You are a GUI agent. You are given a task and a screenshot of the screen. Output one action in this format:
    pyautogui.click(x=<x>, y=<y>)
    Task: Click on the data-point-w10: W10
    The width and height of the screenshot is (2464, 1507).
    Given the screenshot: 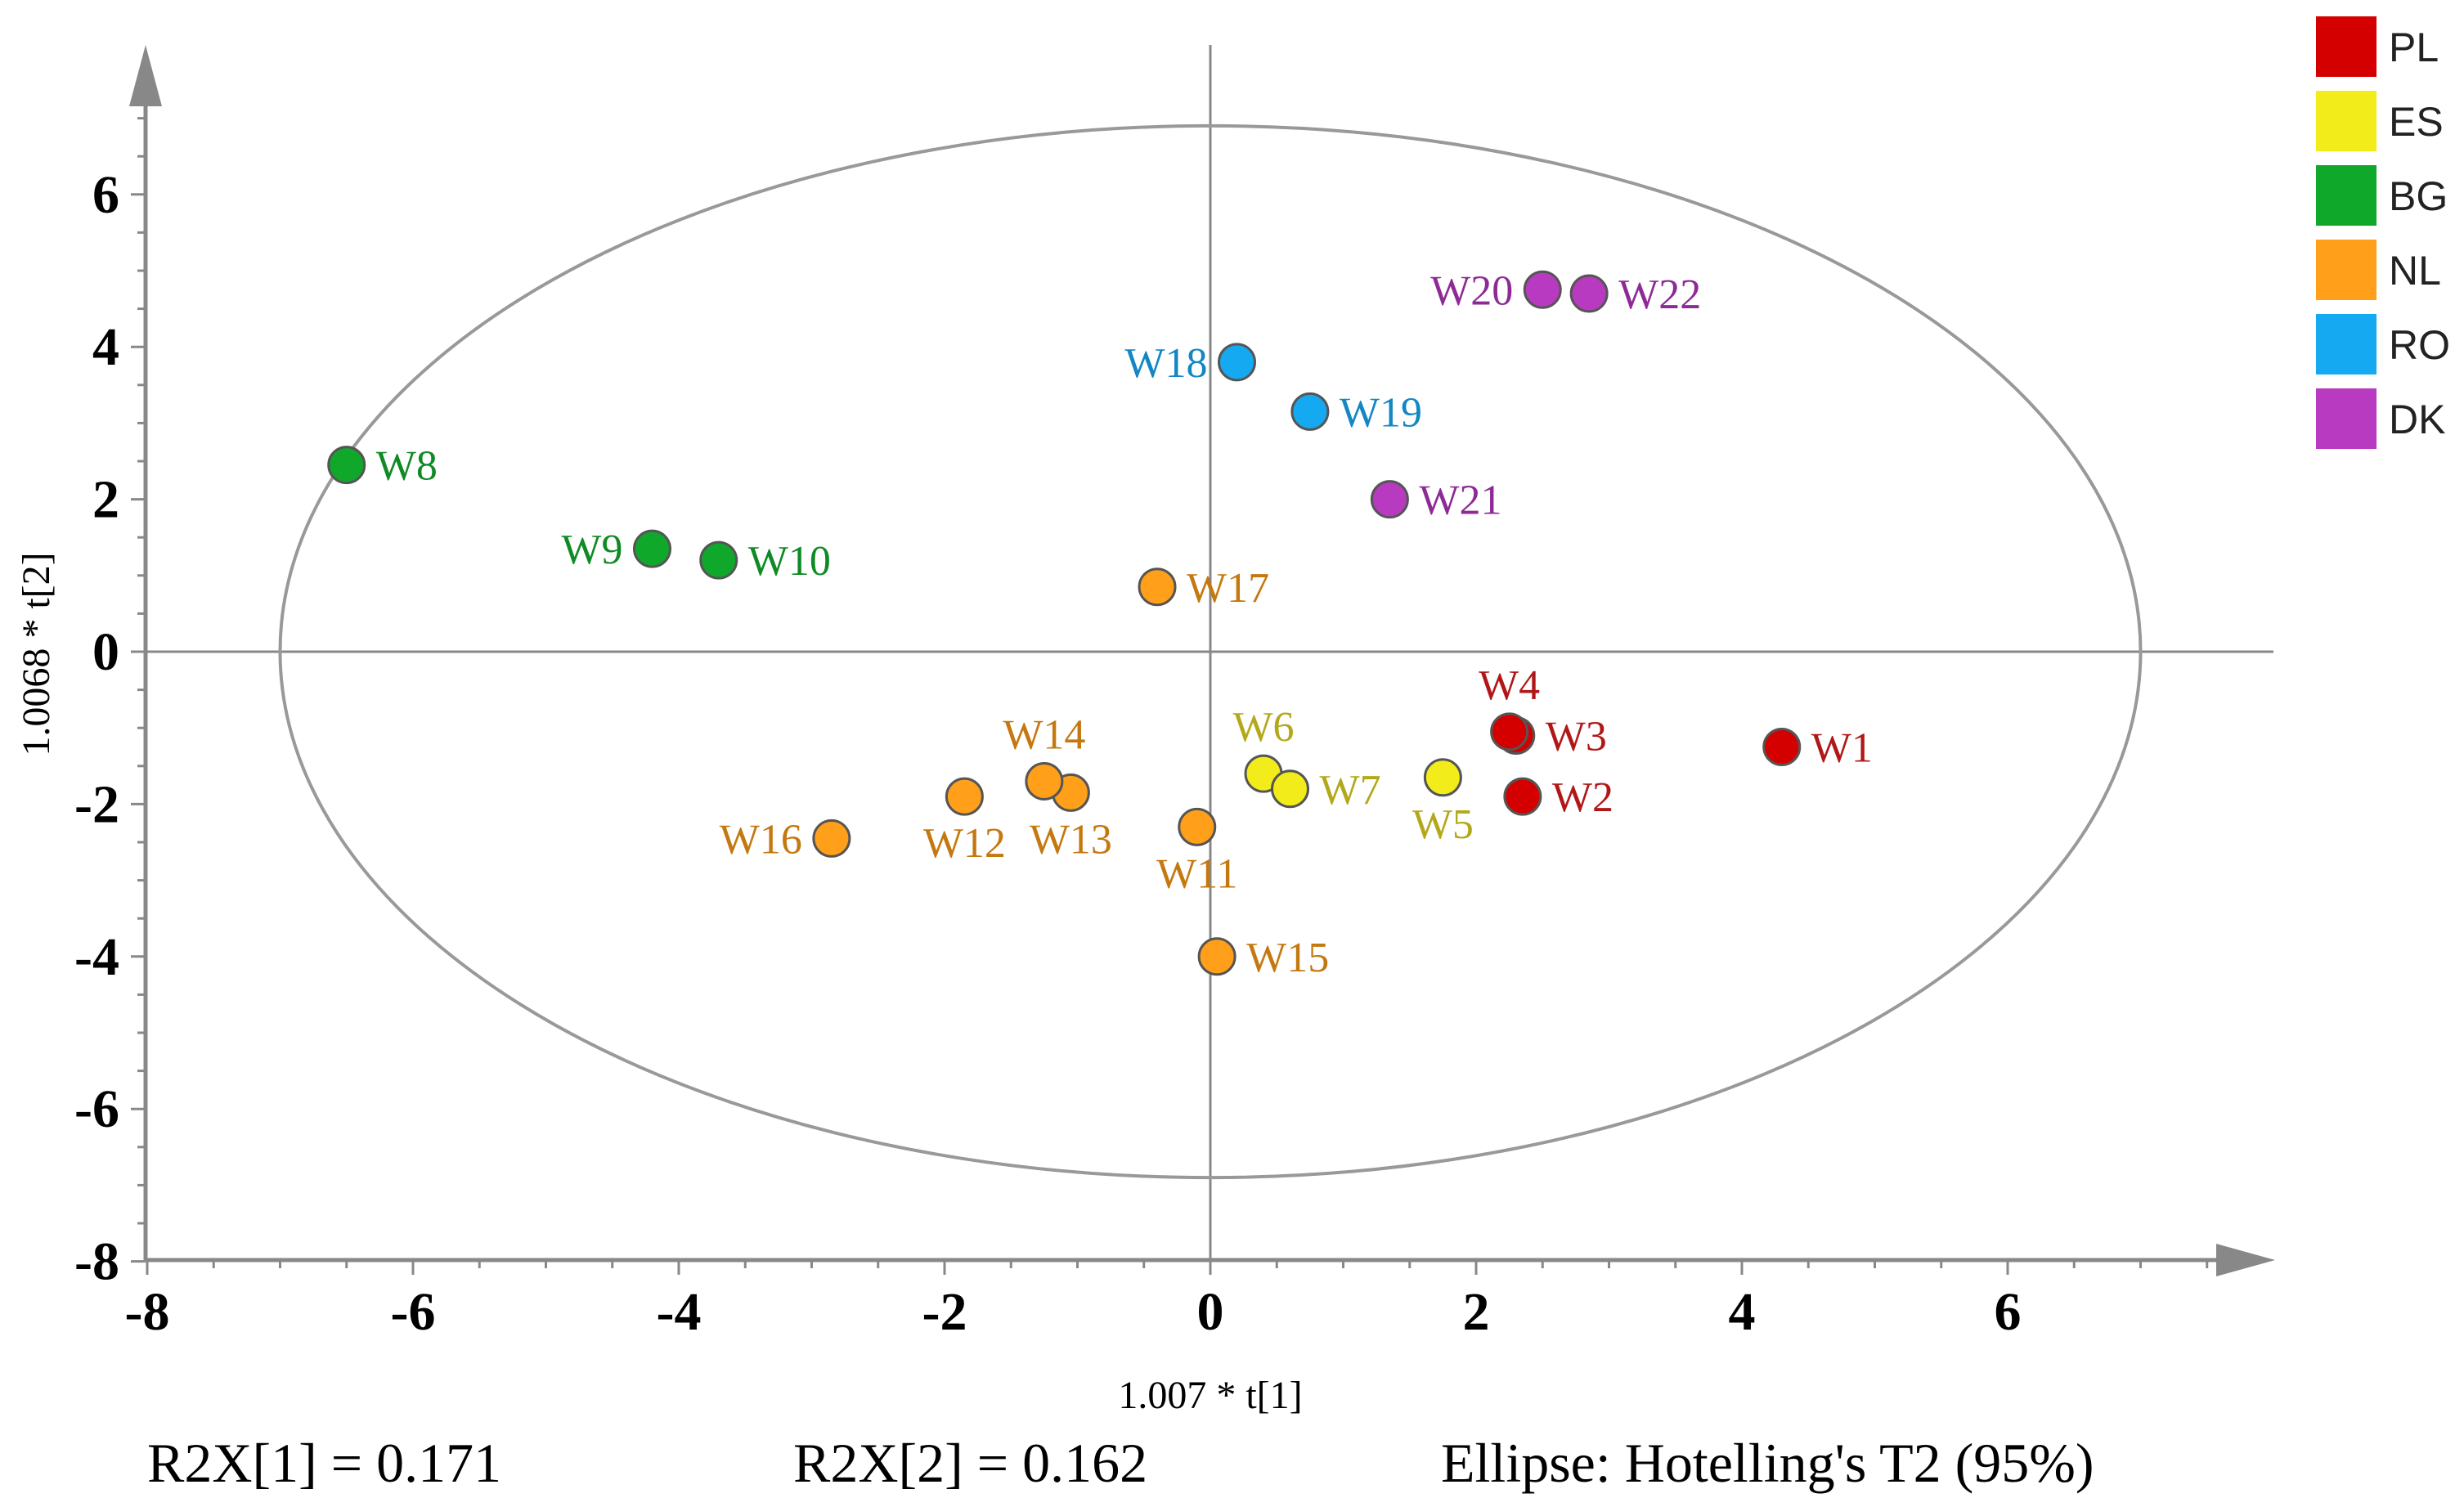 What is the action you would take?
    pyautogui.click(x=765, y=561)
    